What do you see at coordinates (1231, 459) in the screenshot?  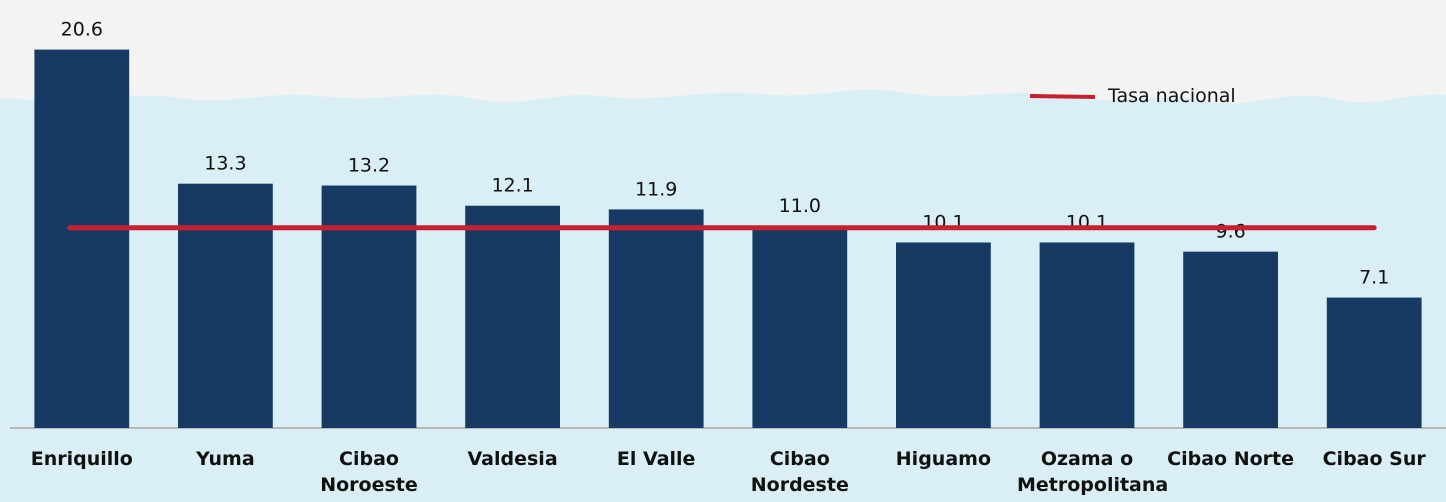 I see `x-tick-label: Cibao Norte` at bounding box center [1231, 459].